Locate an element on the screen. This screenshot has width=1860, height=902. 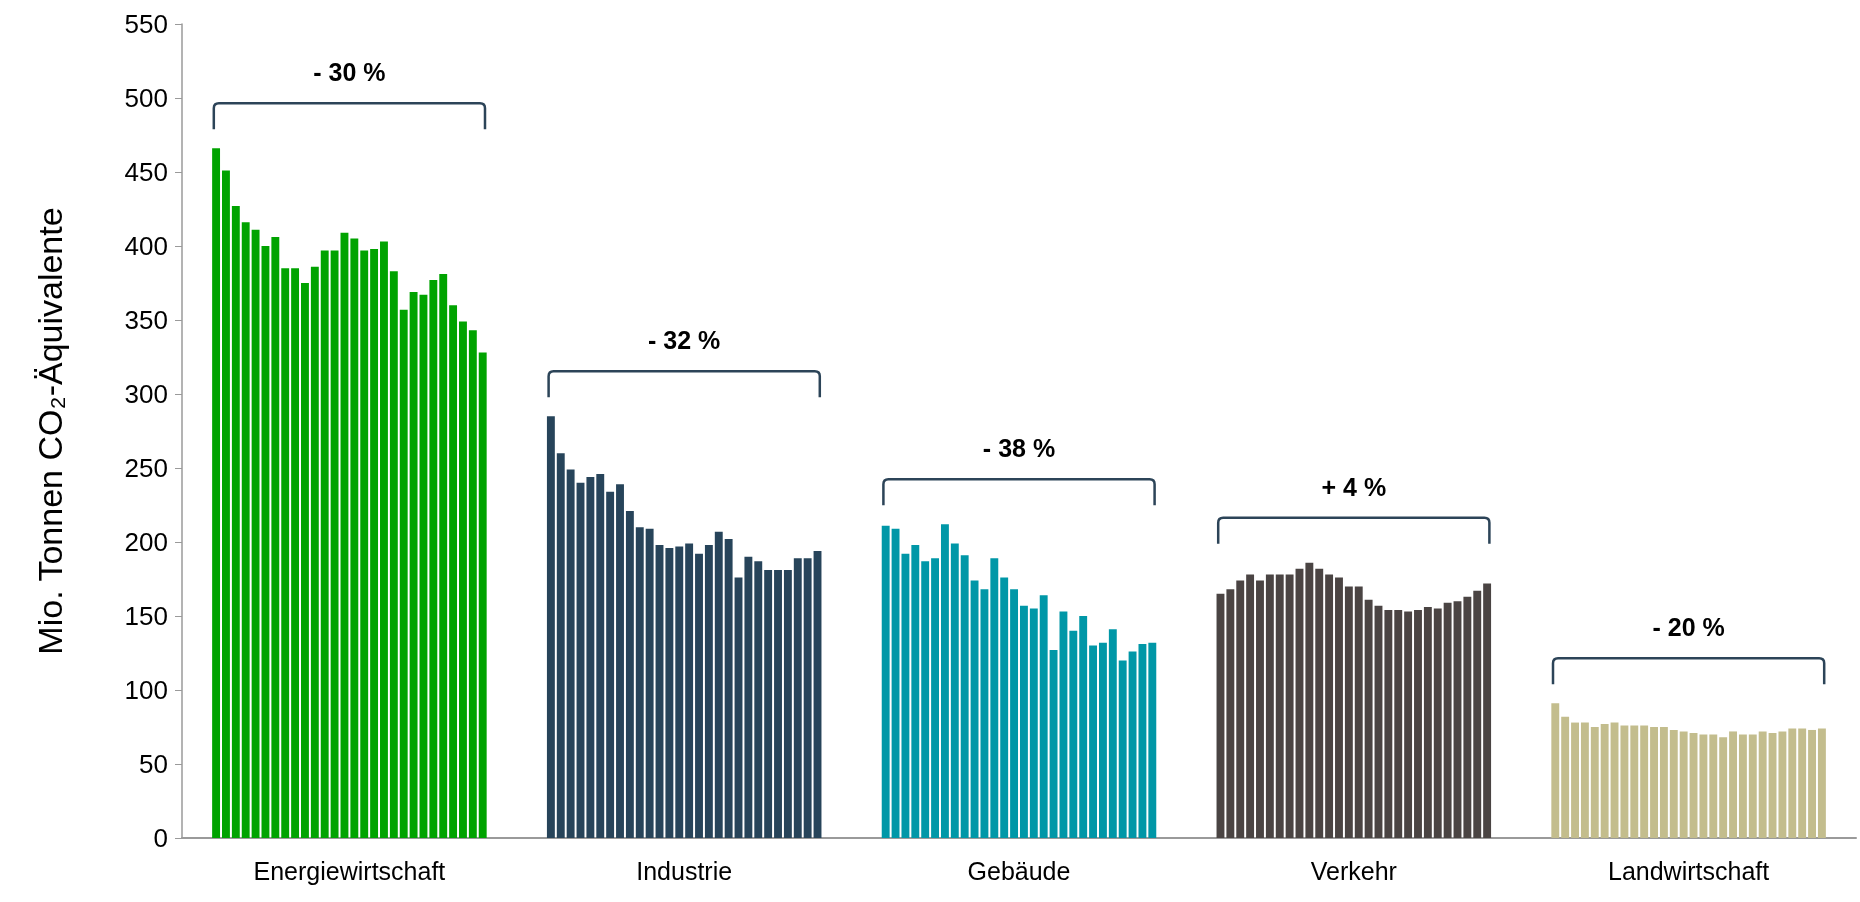
y-tick-label: 350 is located at coordinates (146, 320).